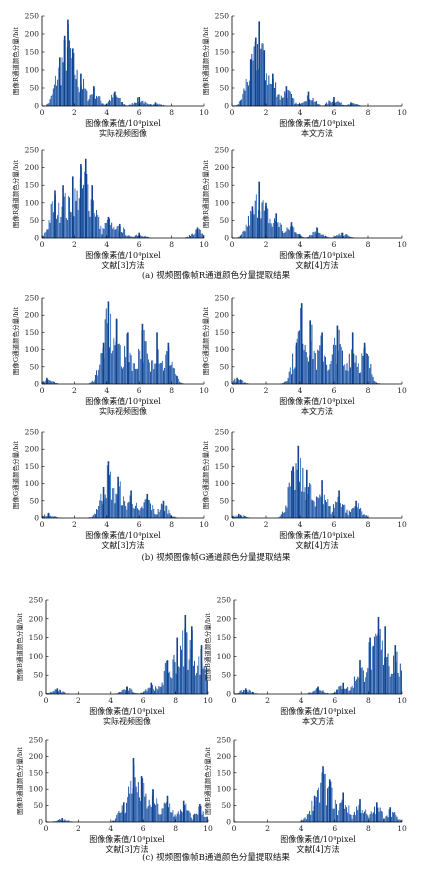 Image resolution: width=432 pixels, height=882 pixels. Describe the element at coordinates (15, 340) in the screenshot. I see `y-axis-label: 图像G通道颜色分量/bit` at that location.